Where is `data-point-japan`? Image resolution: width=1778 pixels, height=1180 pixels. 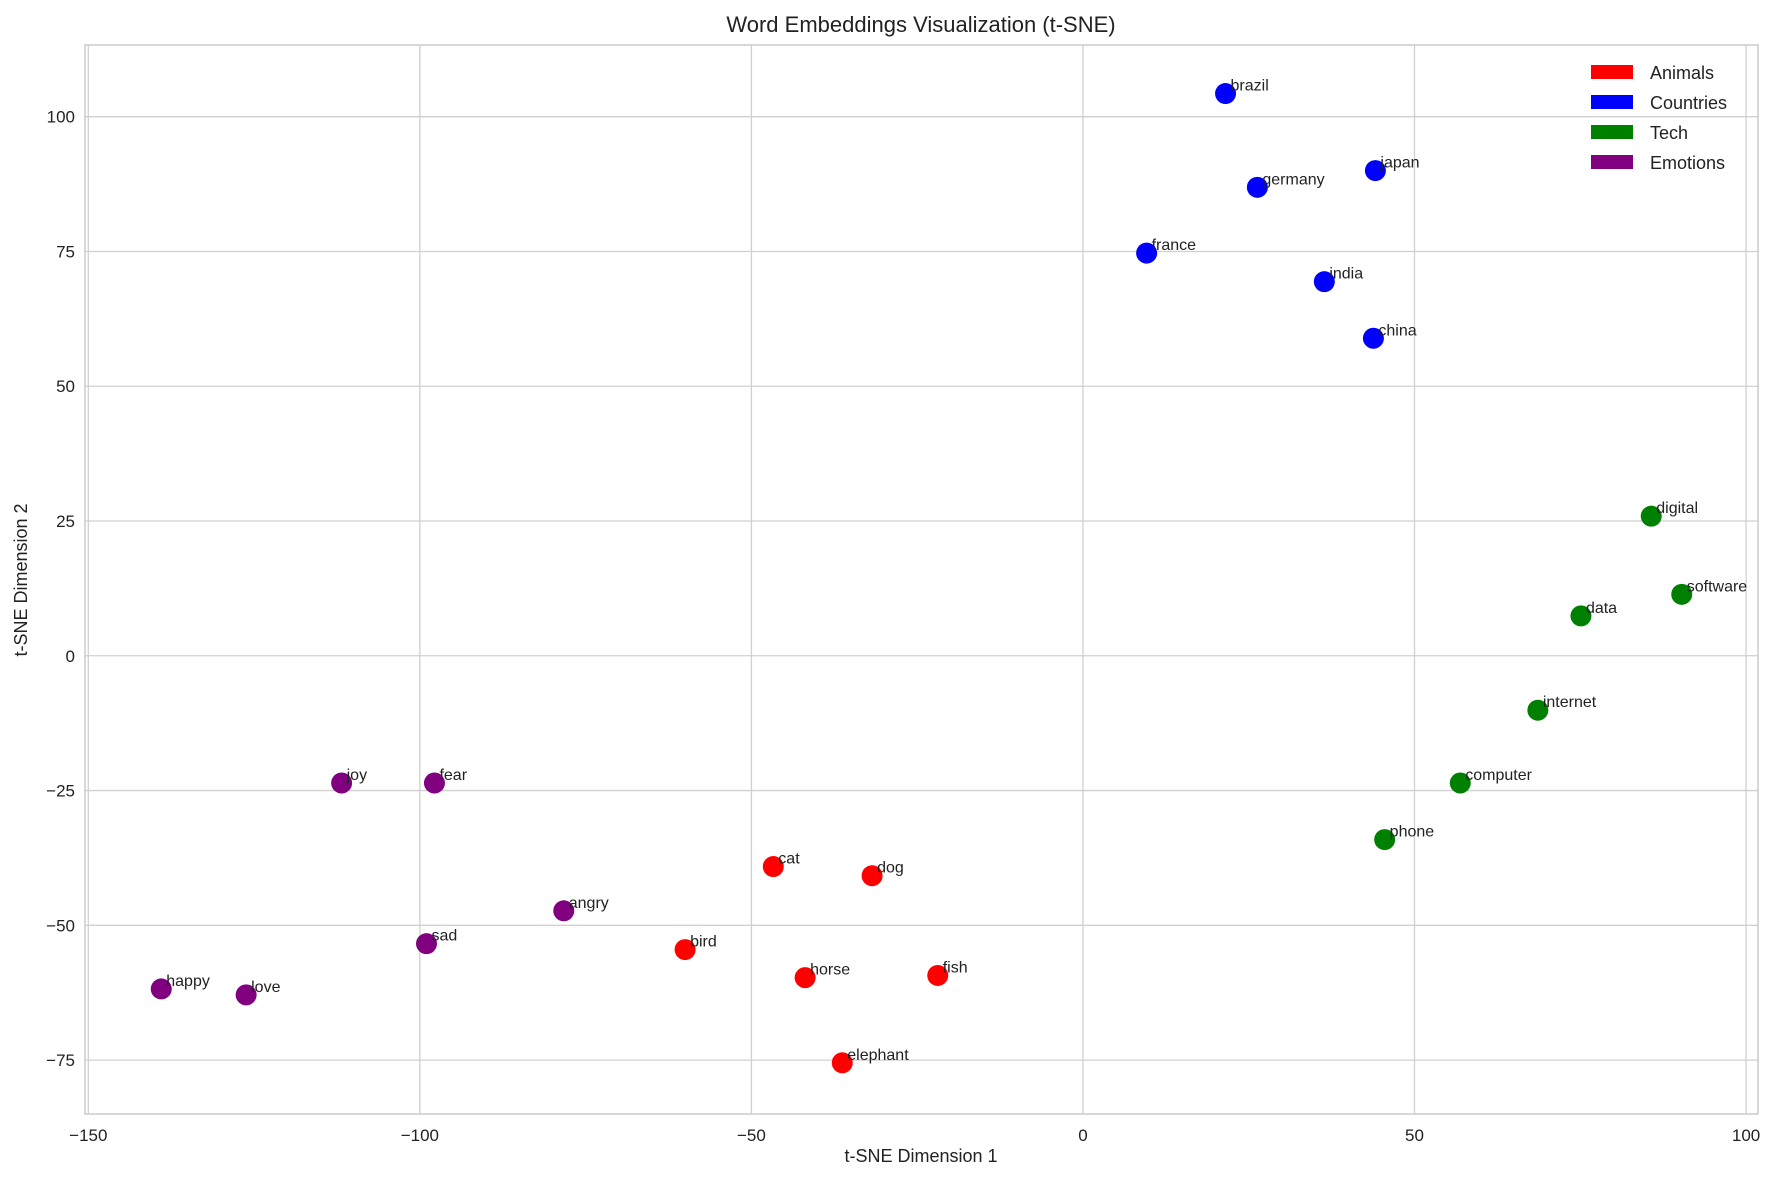
data-point-japan is located at coordinates (1375, 171).